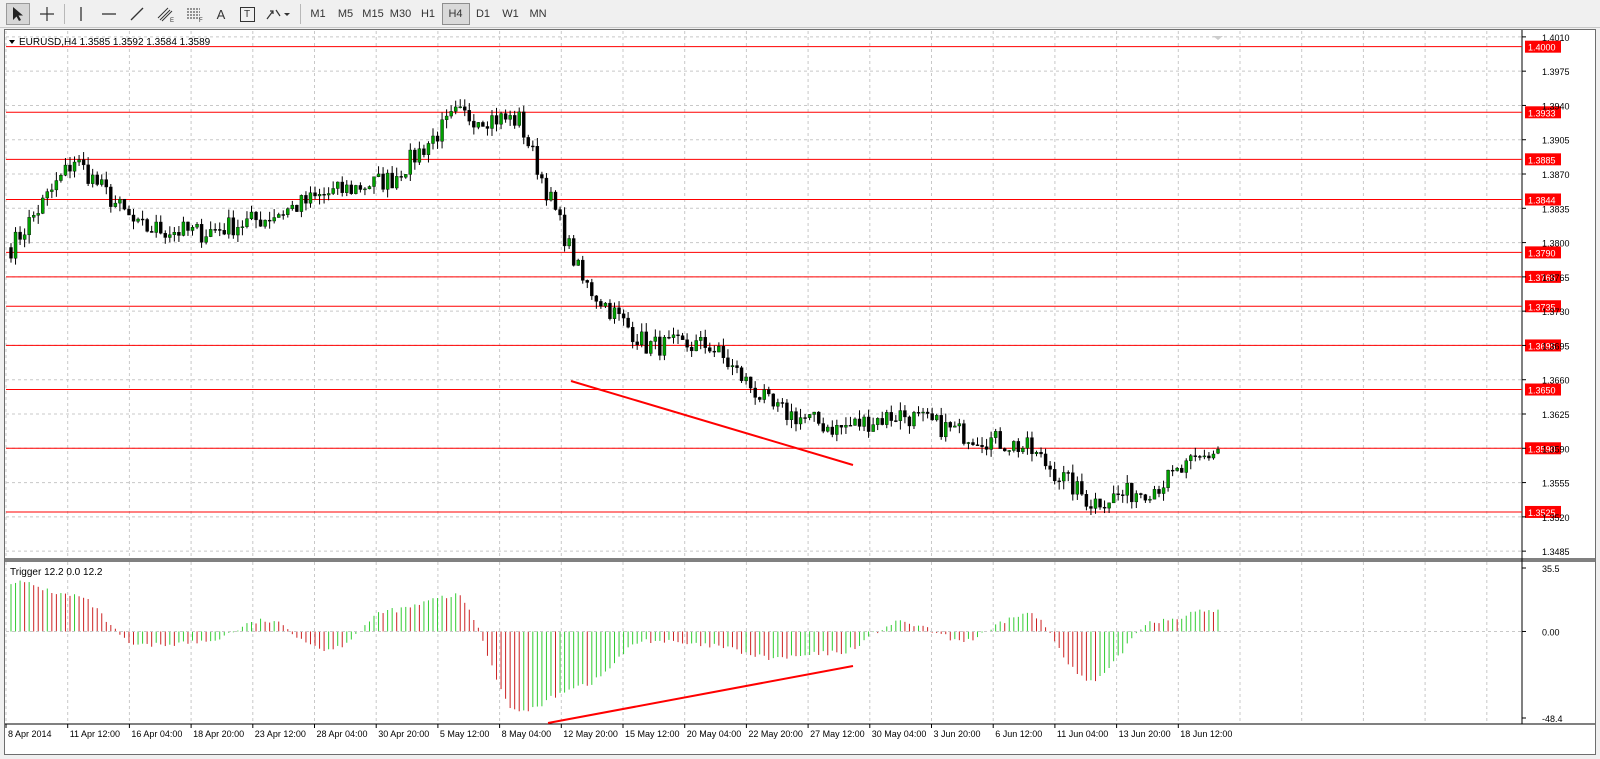  I want to click on timeframe-m1-button: M1, so click(318, 14).